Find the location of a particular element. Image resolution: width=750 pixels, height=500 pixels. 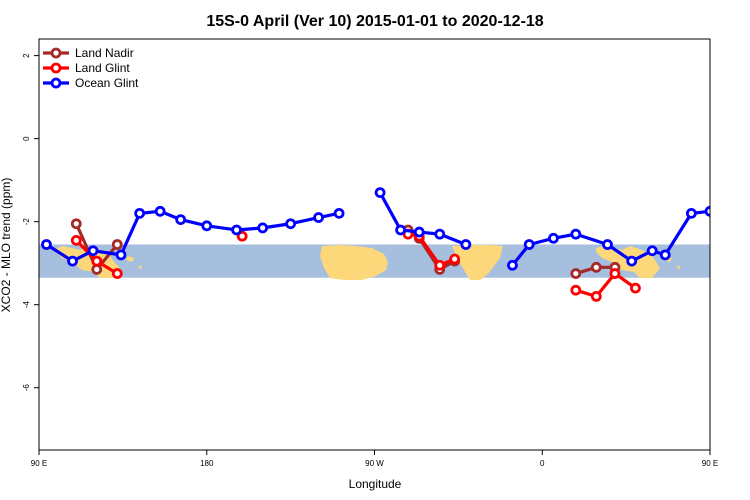

x-axis-label: Longitude is located at coordinates (375, 484).